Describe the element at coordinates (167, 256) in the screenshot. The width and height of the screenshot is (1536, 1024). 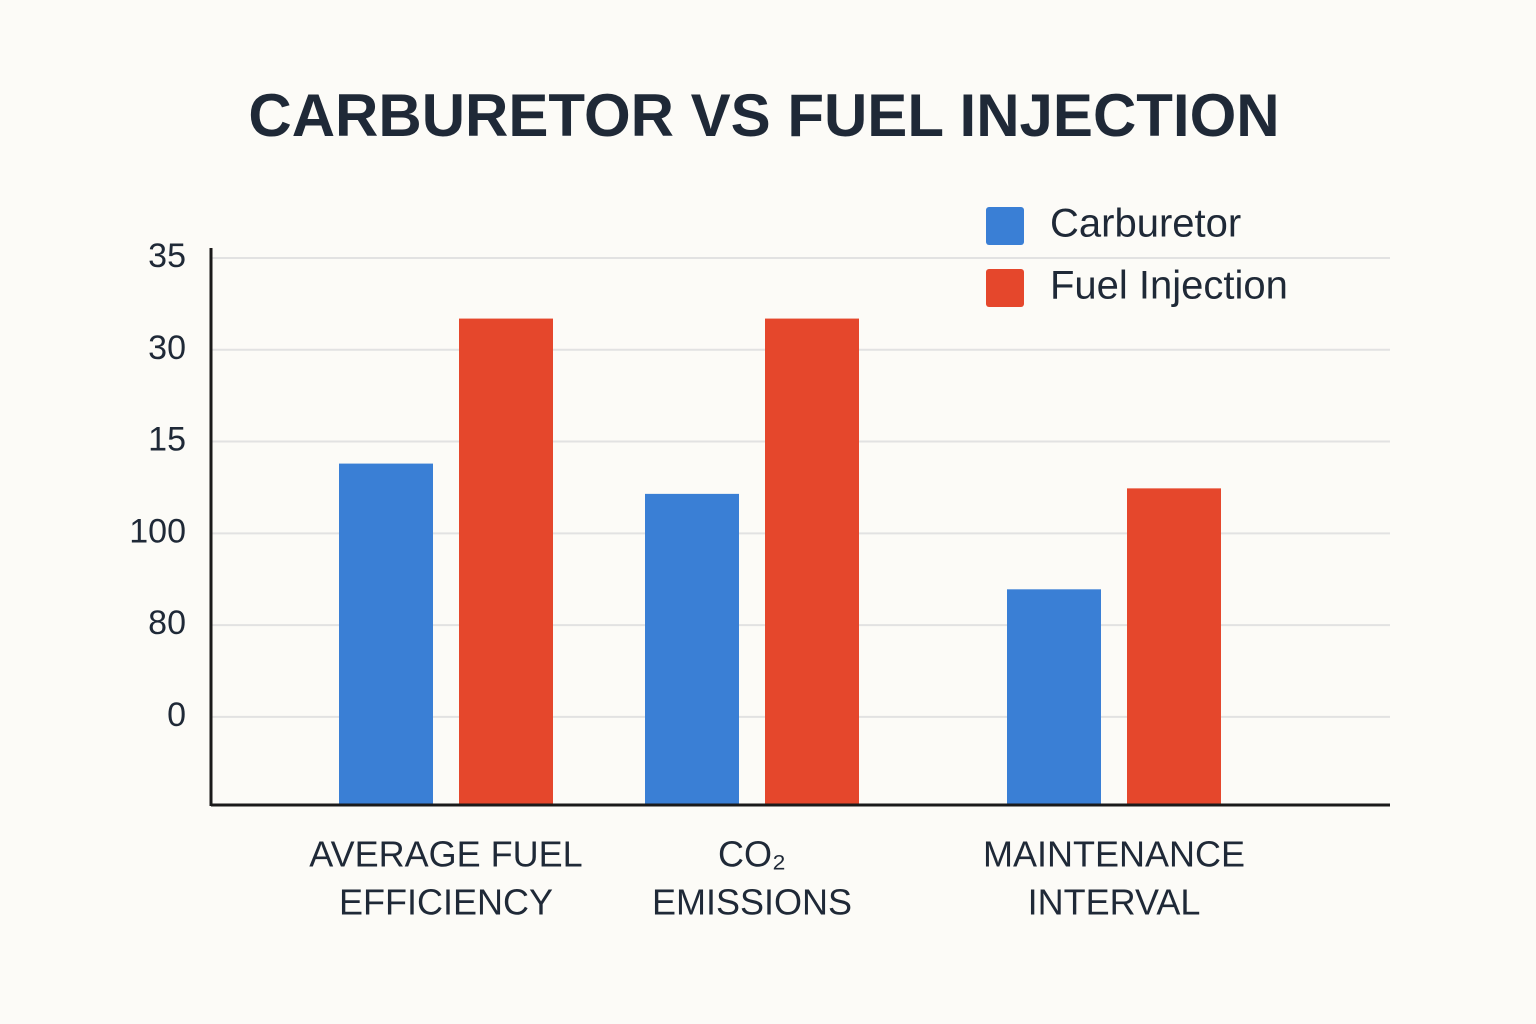
I see `y-tick-label: 35` at that location.